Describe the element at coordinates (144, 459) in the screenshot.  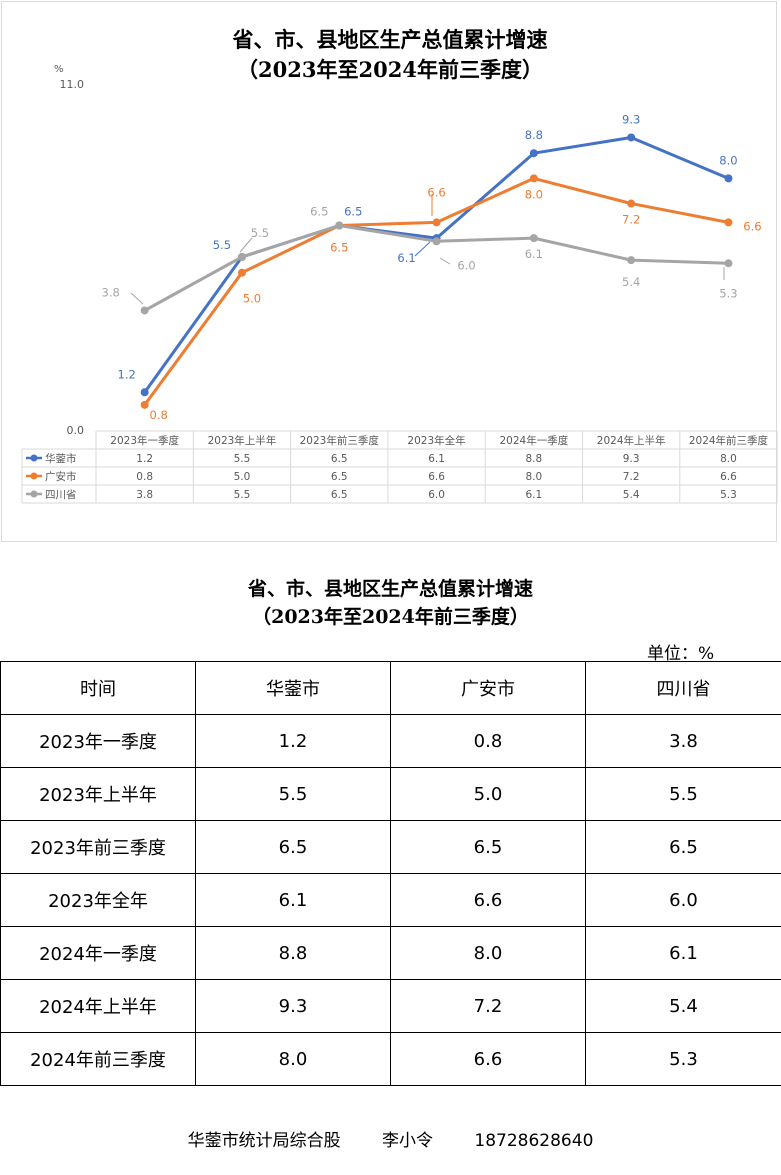
I see `table-value: 1.2` at that location.